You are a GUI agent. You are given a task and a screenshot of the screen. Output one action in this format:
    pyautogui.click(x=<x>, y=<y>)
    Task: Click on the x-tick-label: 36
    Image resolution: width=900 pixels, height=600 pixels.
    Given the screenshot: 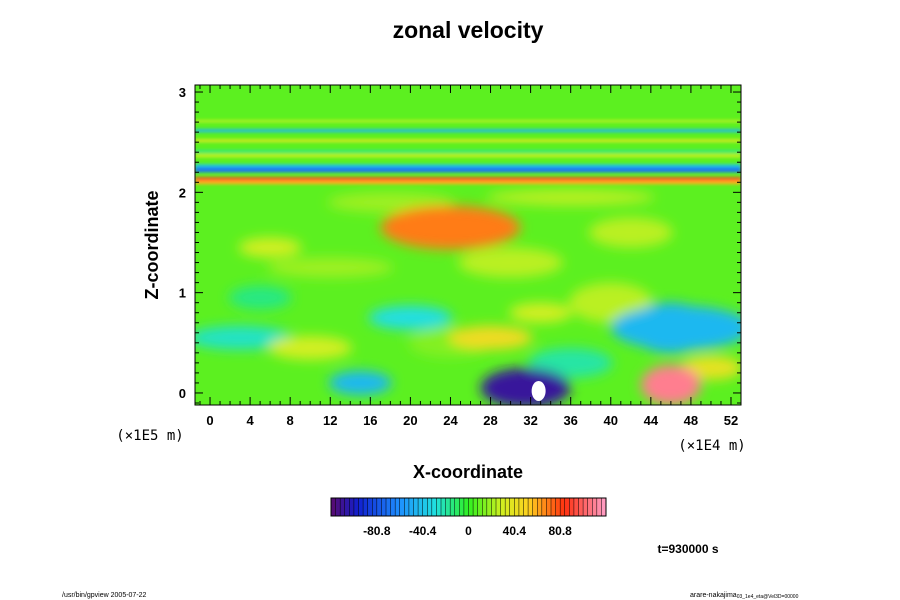 What is the action you would take?
    pyautogui.click(x=570, y=420)
    